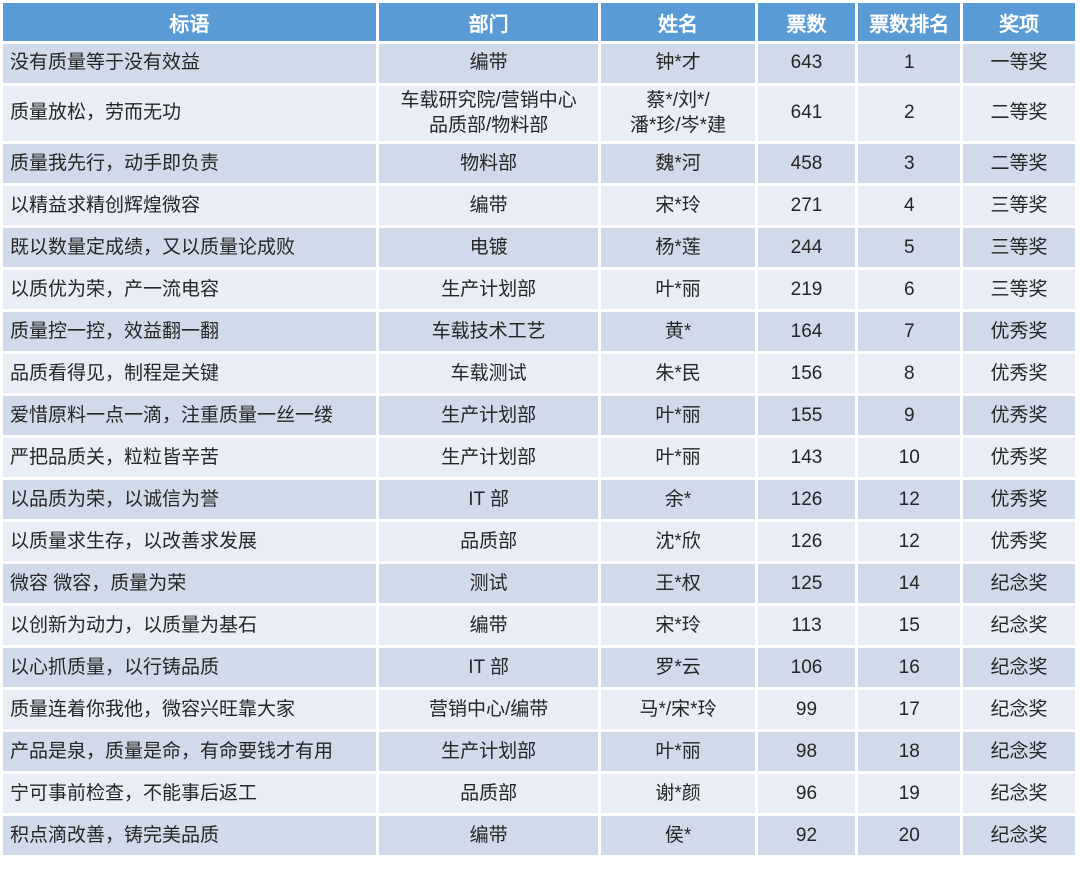  What do you see at coordinates (678, 114) in the screenshot?
I see `cell-name: 蔡*/刘*/ 潘*珍/岑*建` at bounding box center [678, 114].